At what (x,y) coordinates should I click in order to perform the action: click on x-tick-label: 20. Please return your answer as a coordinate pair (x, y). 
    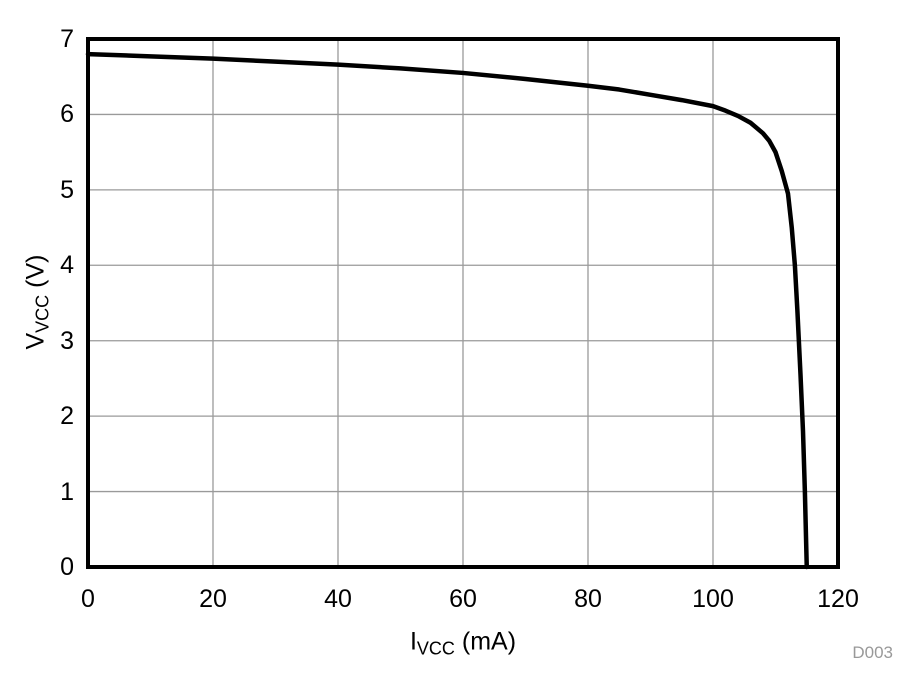
    Looking at the image, I should click on (213, 599).